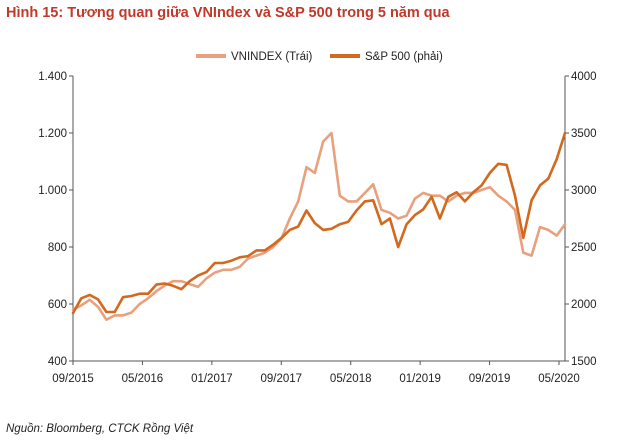 The image size is (640, 445). I want to click on x-tick-label: 05/2020, so click(559, 379).